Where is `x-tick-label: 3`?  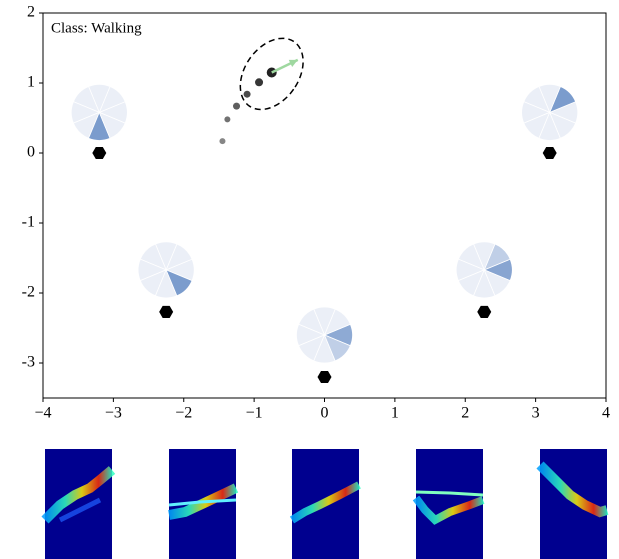
x-tick-label: 3 is located at coordinates (536, 413).